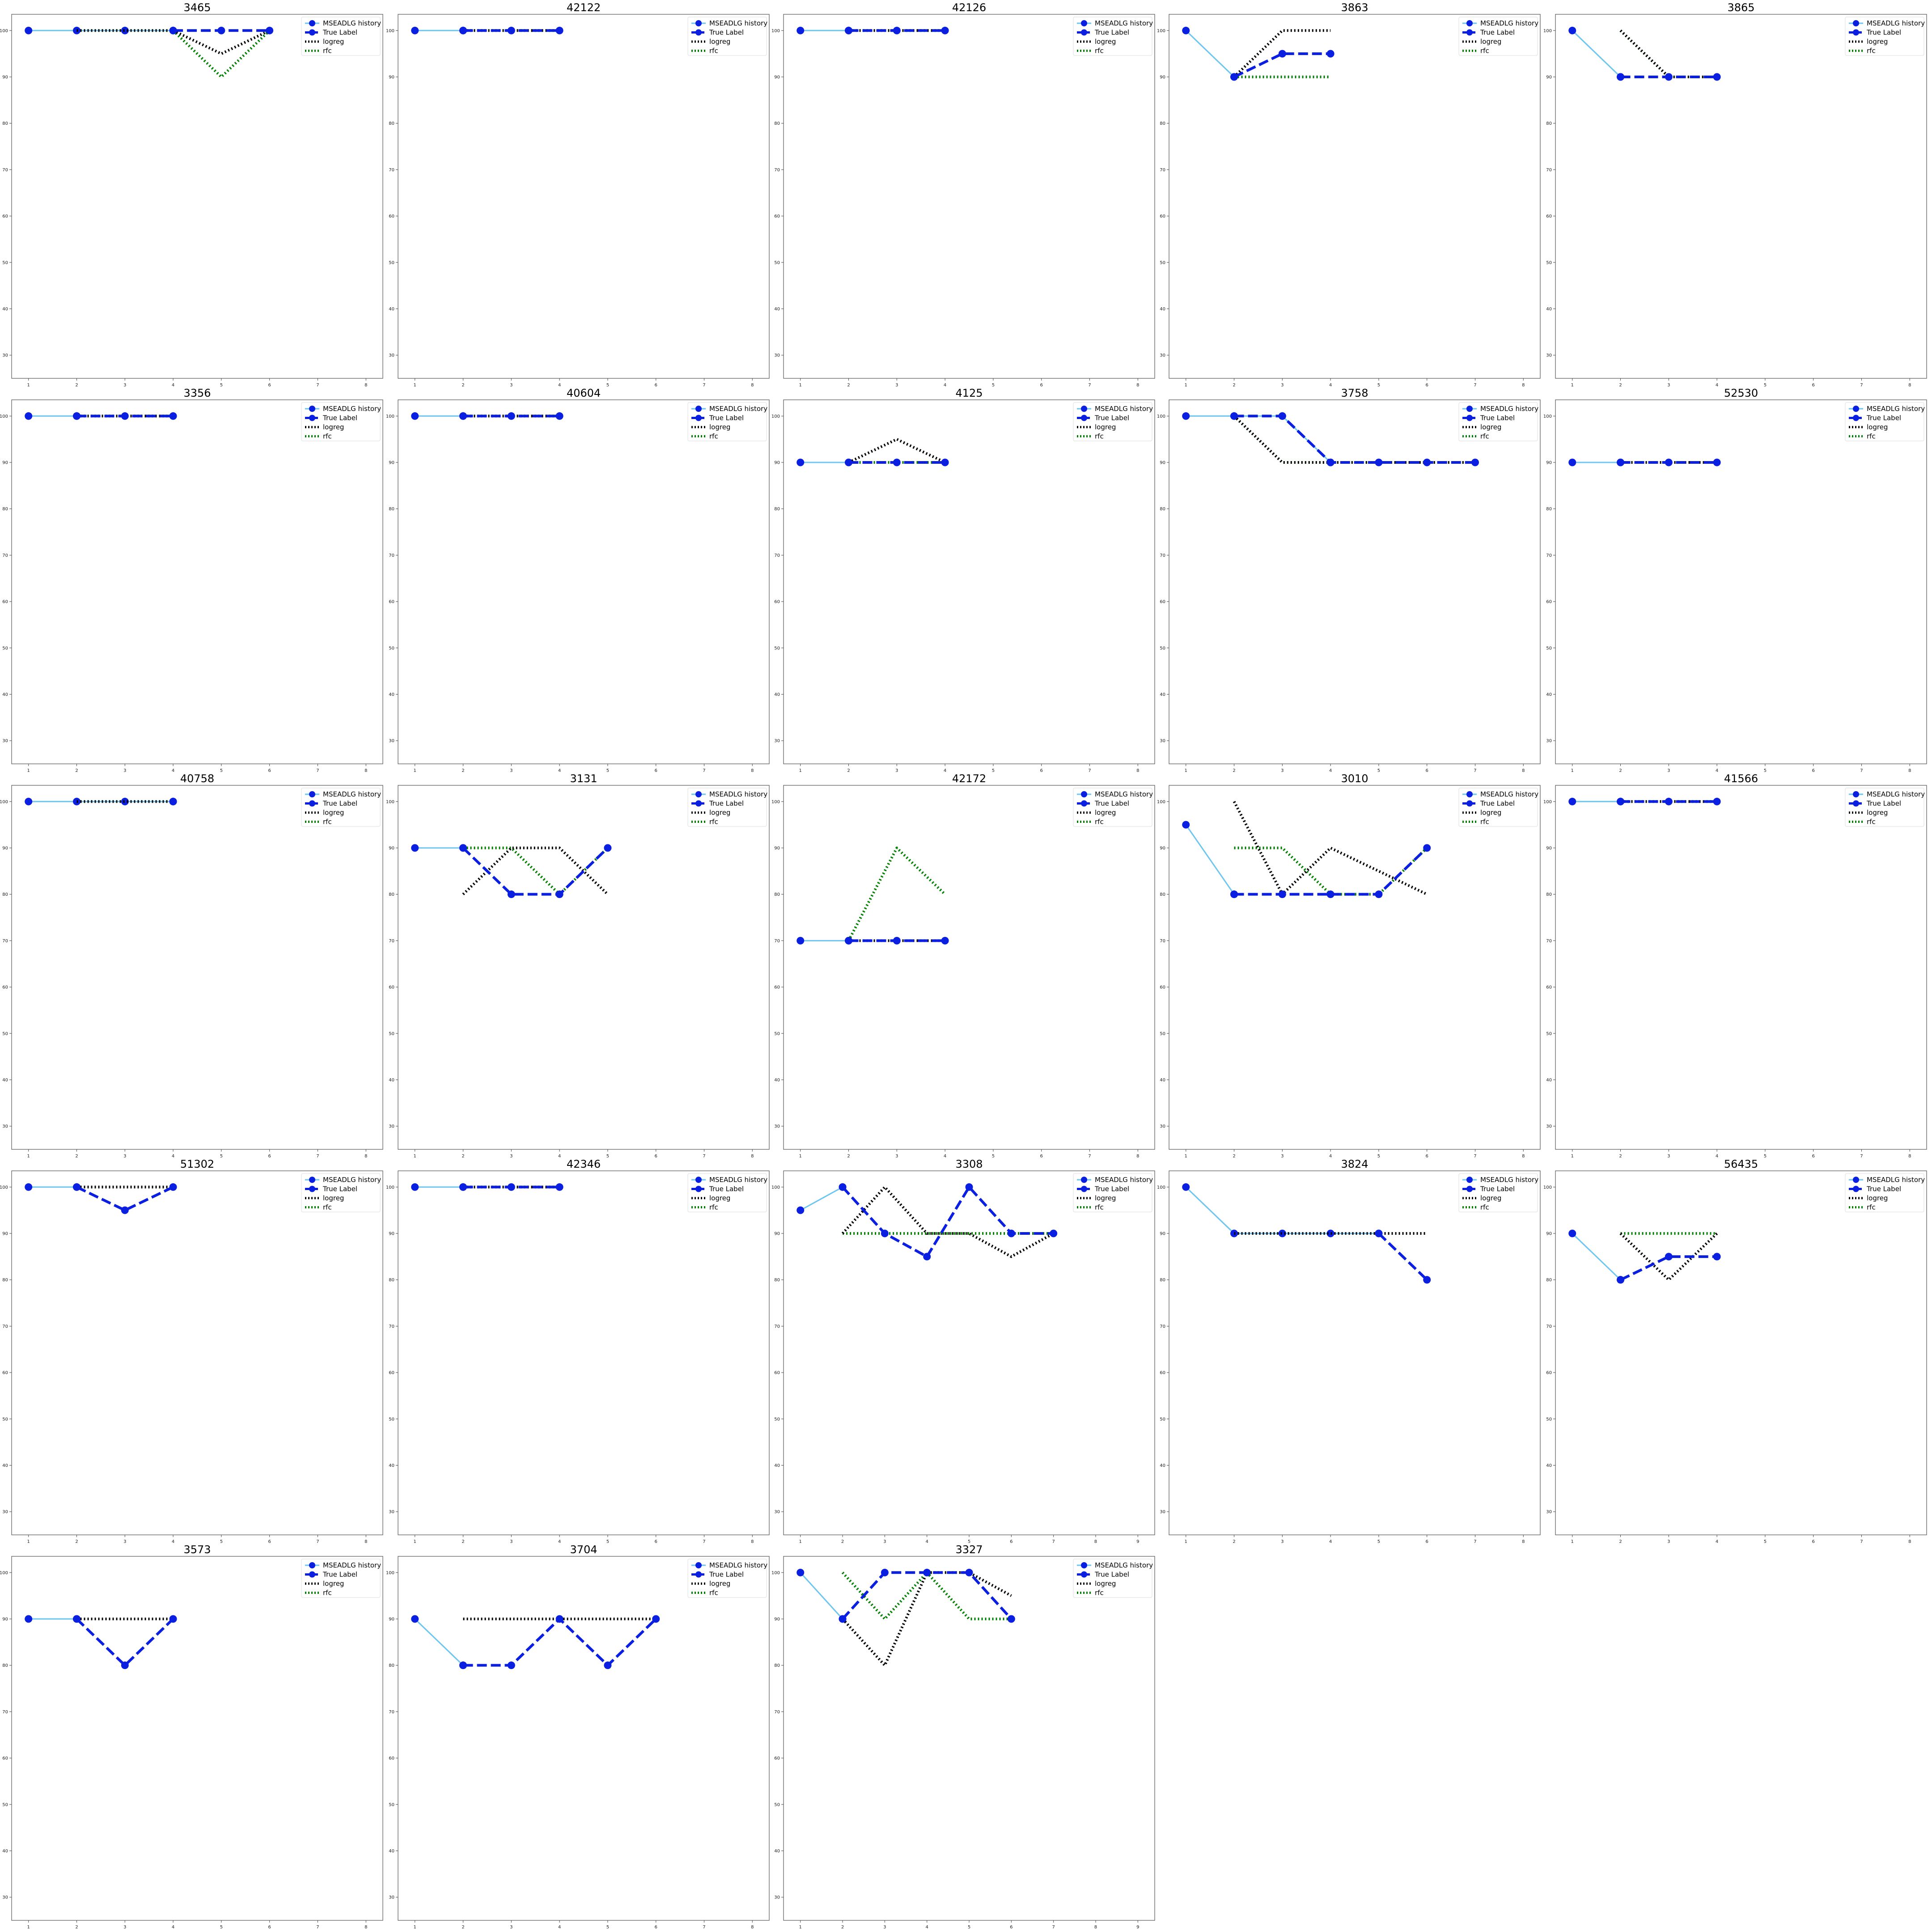 This screenshot has width=1932, height=1932. I want to click on chart-title: 3824, so click(1354, 1164).